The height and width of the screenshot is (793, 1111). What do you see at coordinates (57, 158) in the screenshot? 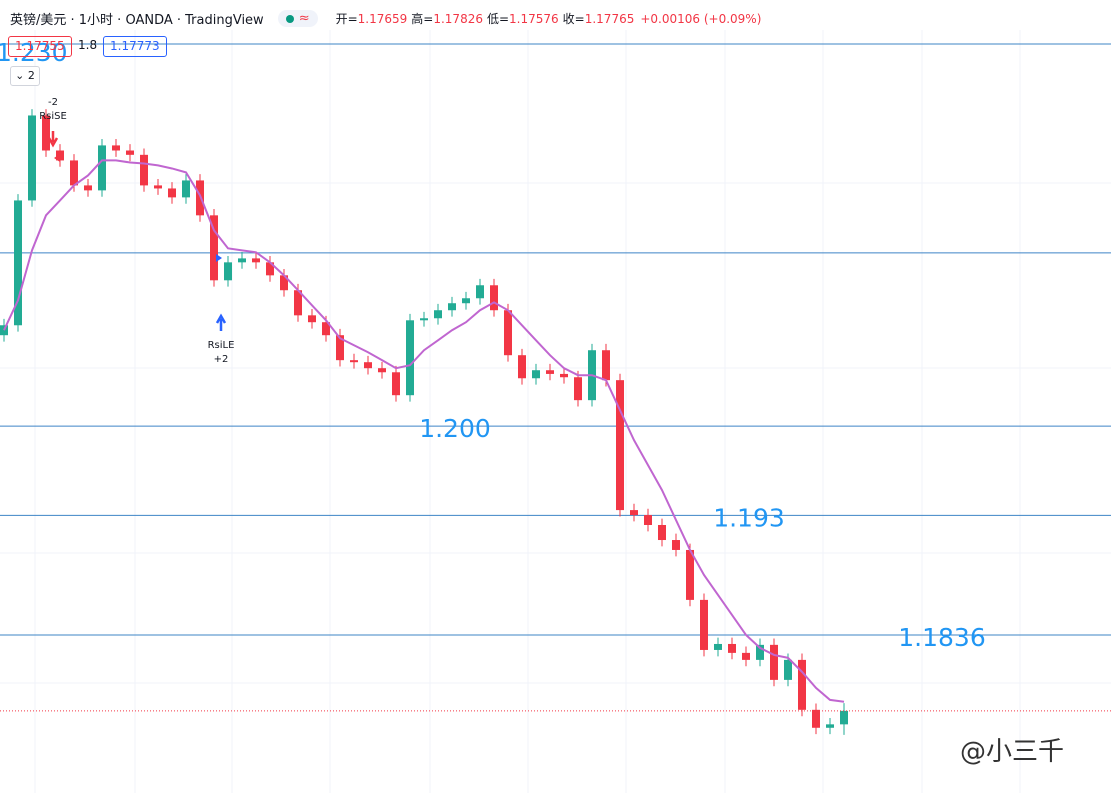
I see `sell-flag` at bounding box center [57, 158].